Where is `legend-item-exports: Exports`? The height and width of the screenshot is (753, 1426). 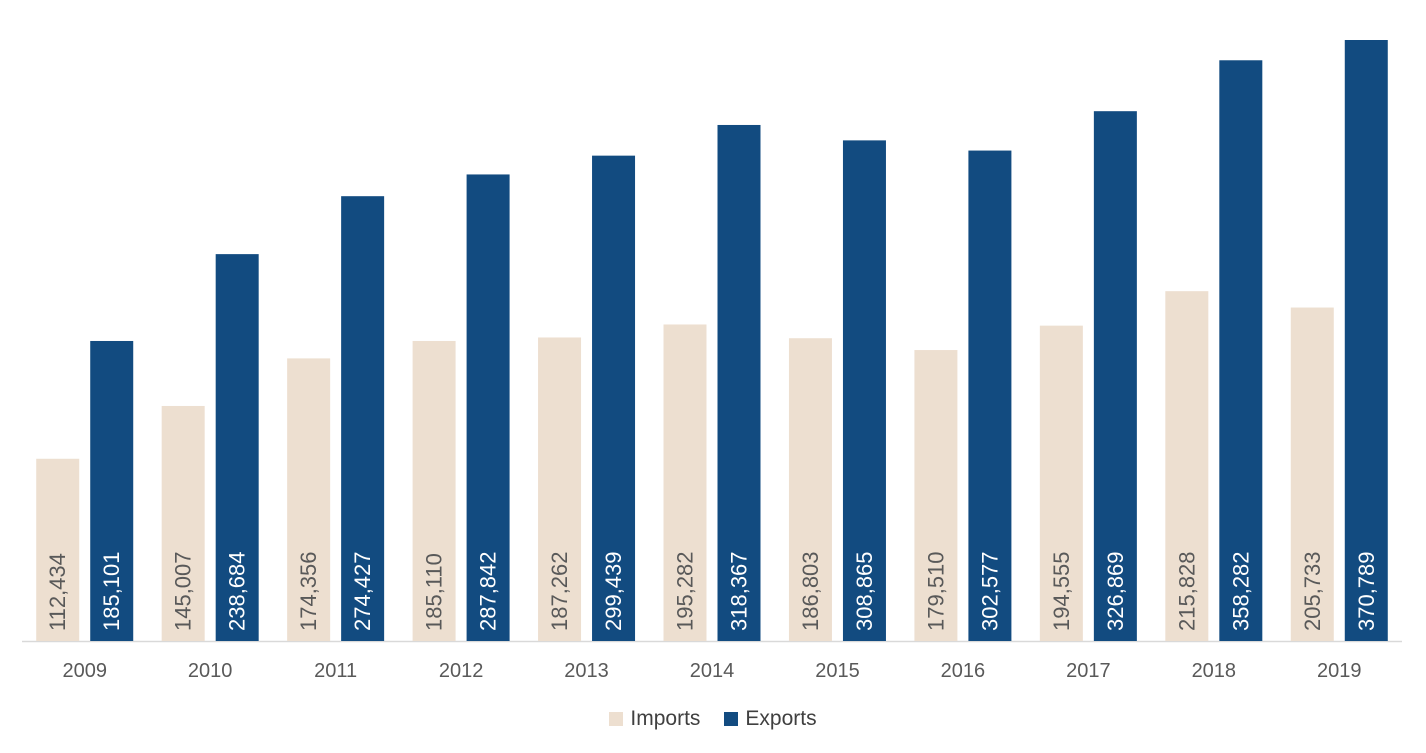 legend-item-exports: Exports is located at coordinates (770, 719).